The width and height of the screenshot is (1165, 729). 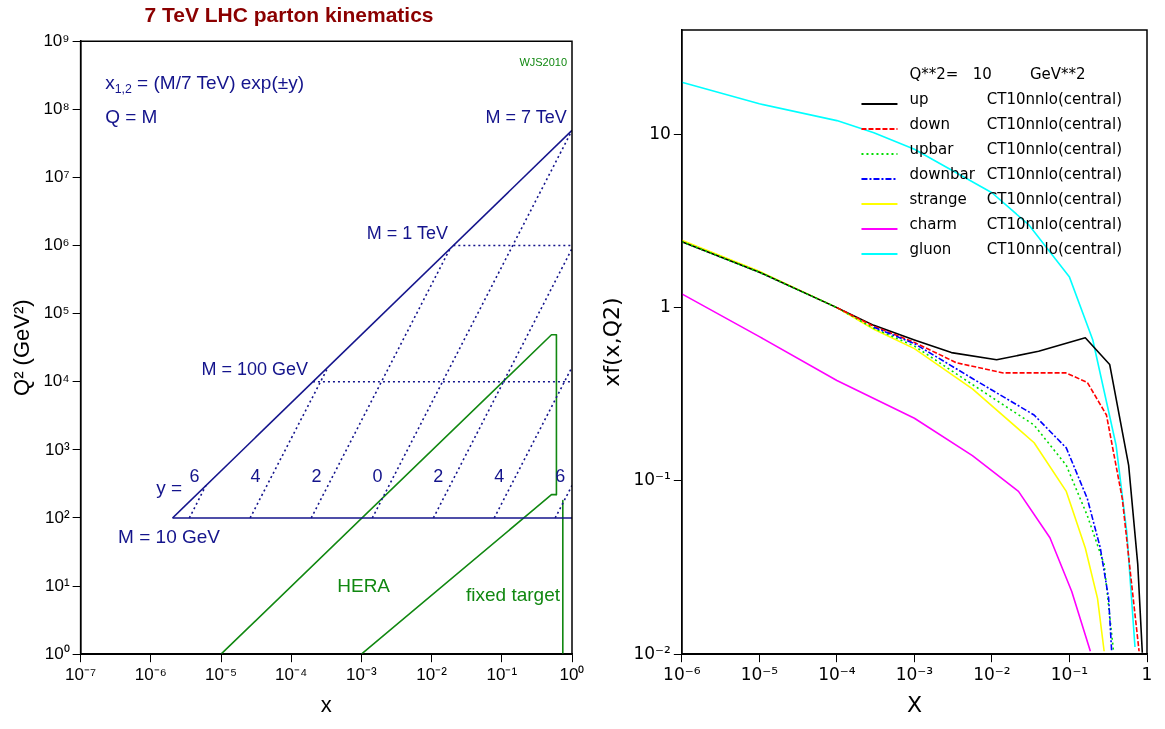 I want to click on text: upbar CT10nnlo(central), so click(x=1016, y=148).